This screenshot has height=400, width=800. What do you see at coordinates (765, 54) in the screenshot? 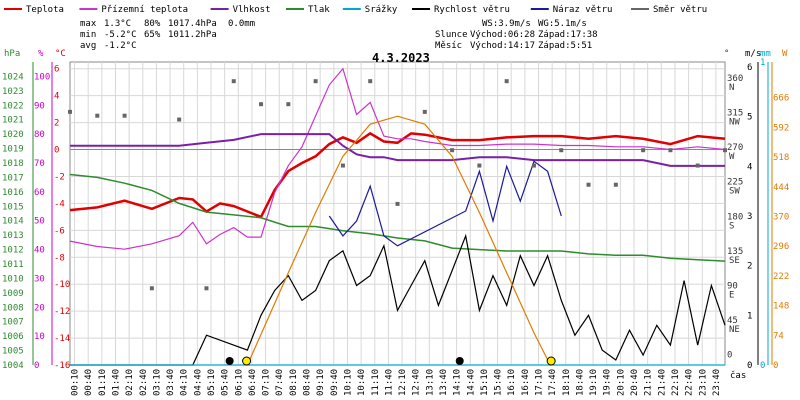
I see `rain-unit-label: mm` at bounding box center [765, 54].